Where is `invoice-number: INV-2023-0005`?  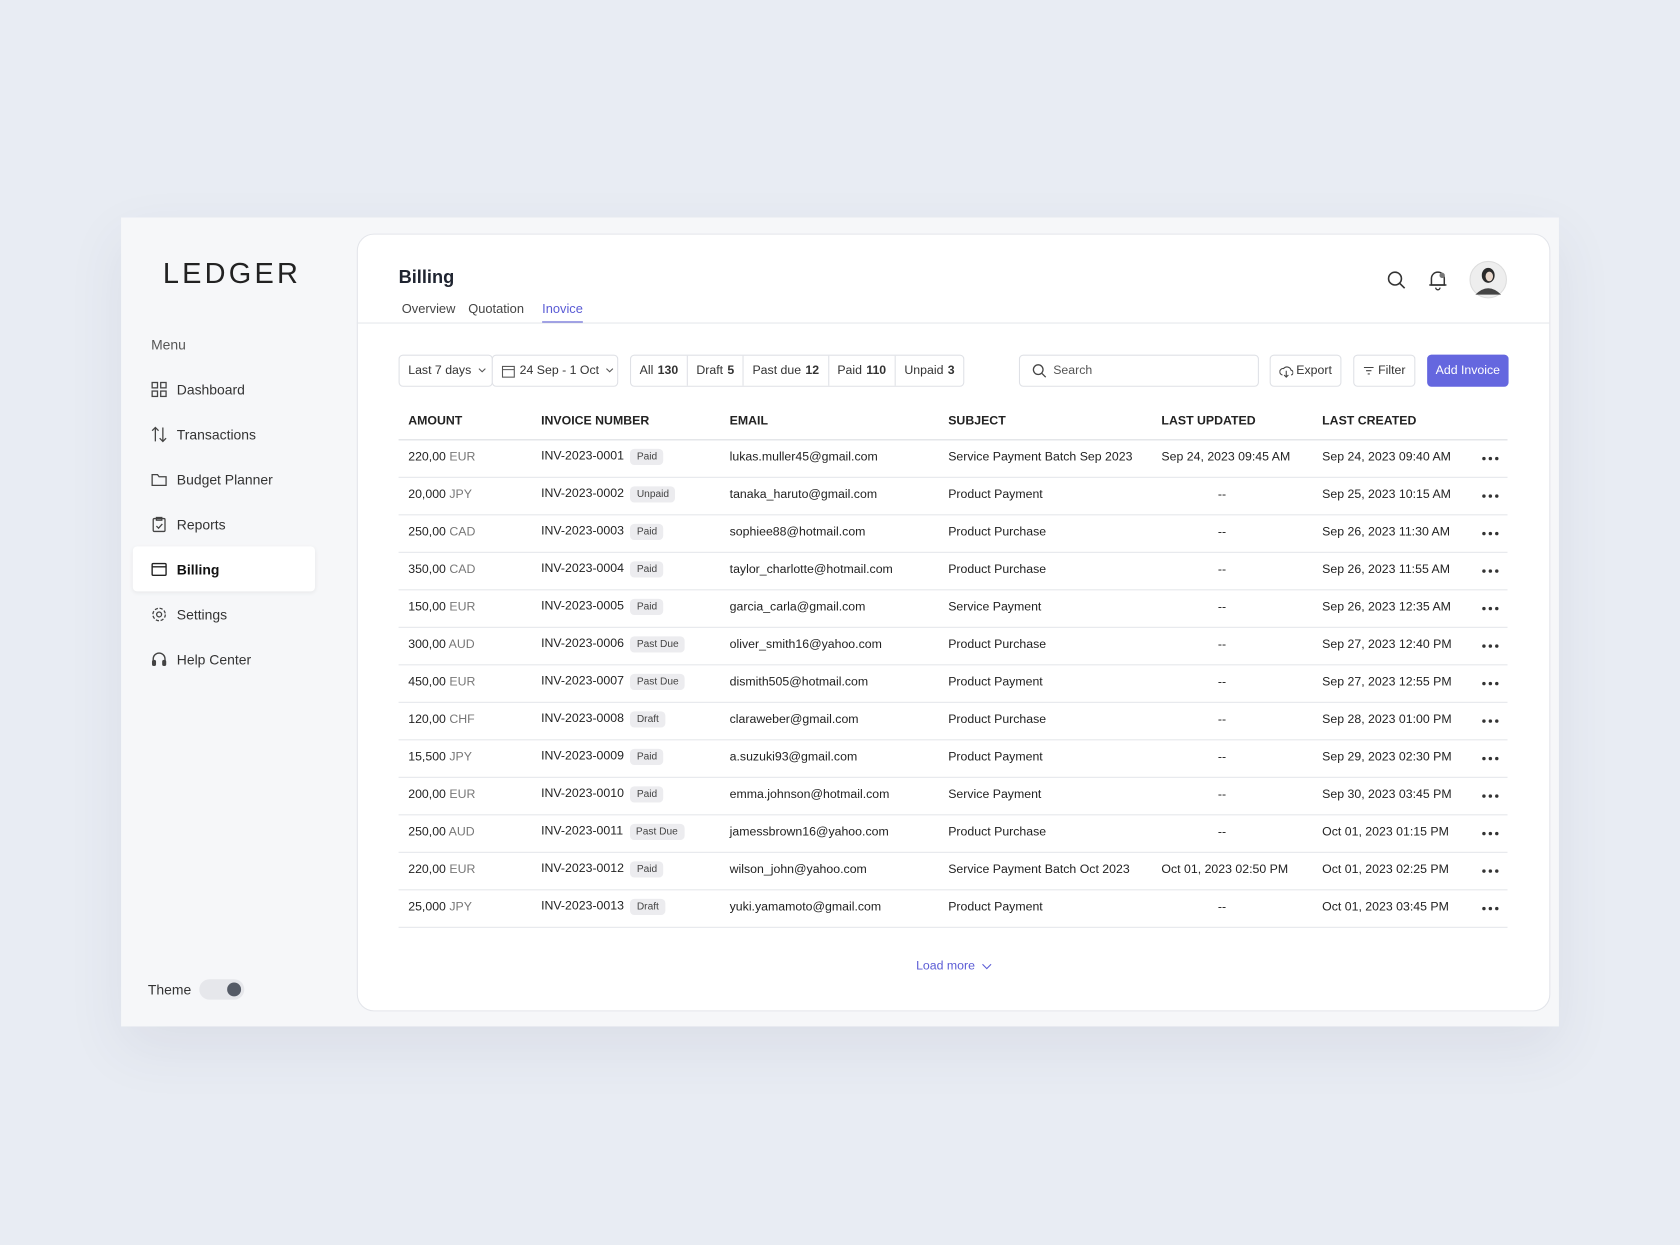
invoice-number: INV-2023-0005 is located at coordinates (582, 606).